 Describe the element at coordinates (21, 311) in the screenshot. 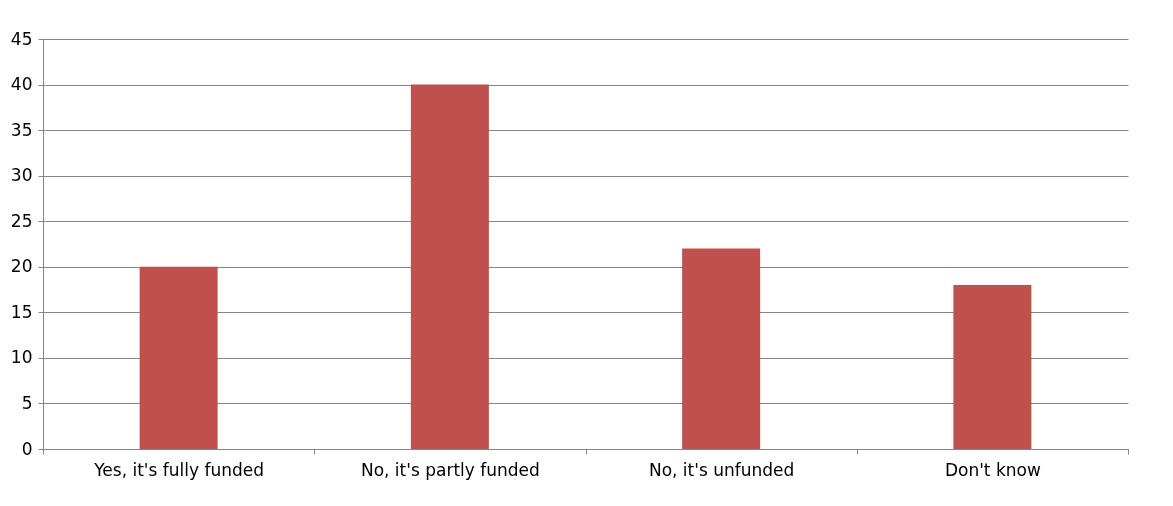

I see `y-tick-label: 15` at that location.